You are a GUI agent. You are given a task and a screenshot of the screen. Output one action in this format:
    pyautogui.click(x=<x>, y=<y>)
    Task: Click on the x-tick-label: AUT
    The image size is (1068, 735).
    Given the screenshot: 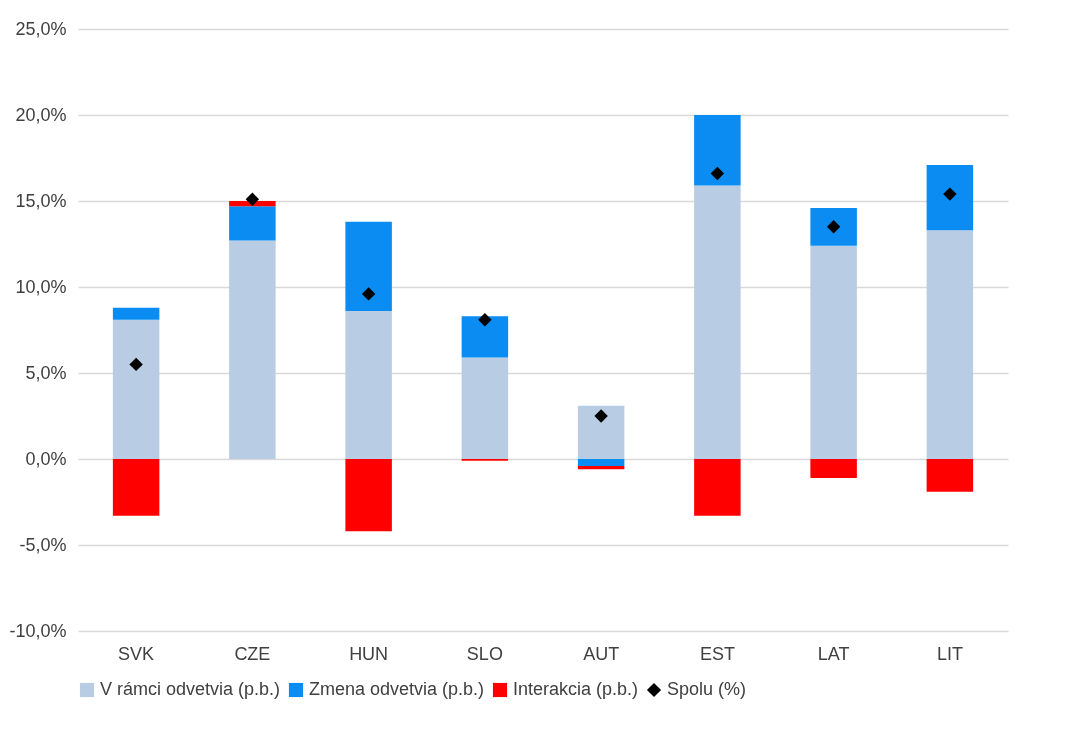 What is the action you would take?
    pyautogui.click(x=601, y=653)
    